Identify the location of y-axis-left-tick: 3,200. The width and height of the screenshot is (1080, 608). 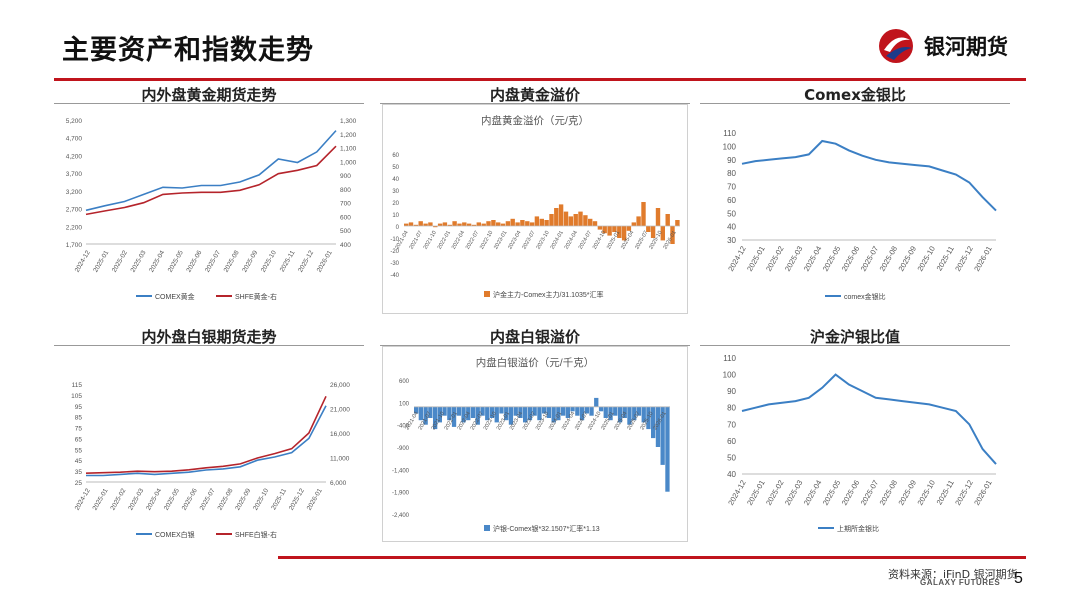
(74, 192).